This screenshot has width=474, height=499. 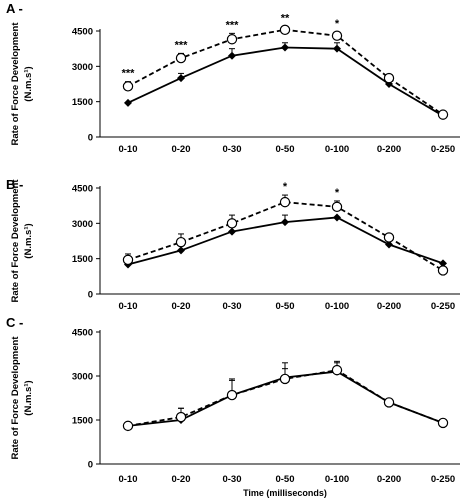 What do you see at coordinates (285, 493) in the screenshot?
I see `x-axis-title: Time (milliseconds)` at bounding box center [285, 493].